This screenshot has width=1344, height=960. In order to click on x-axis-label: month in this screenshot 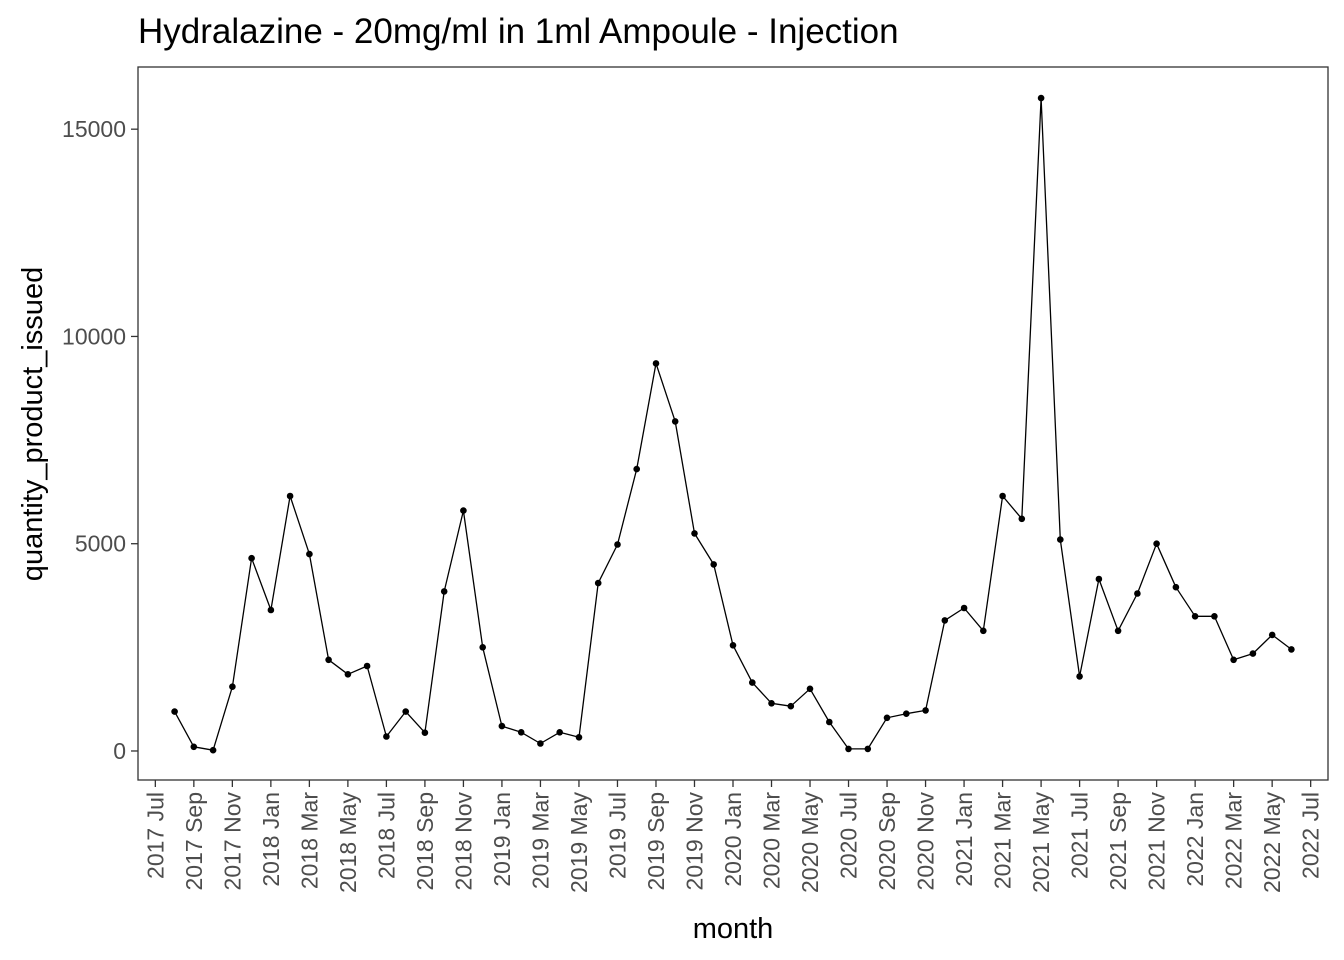, I will do `click(733, 929)`.